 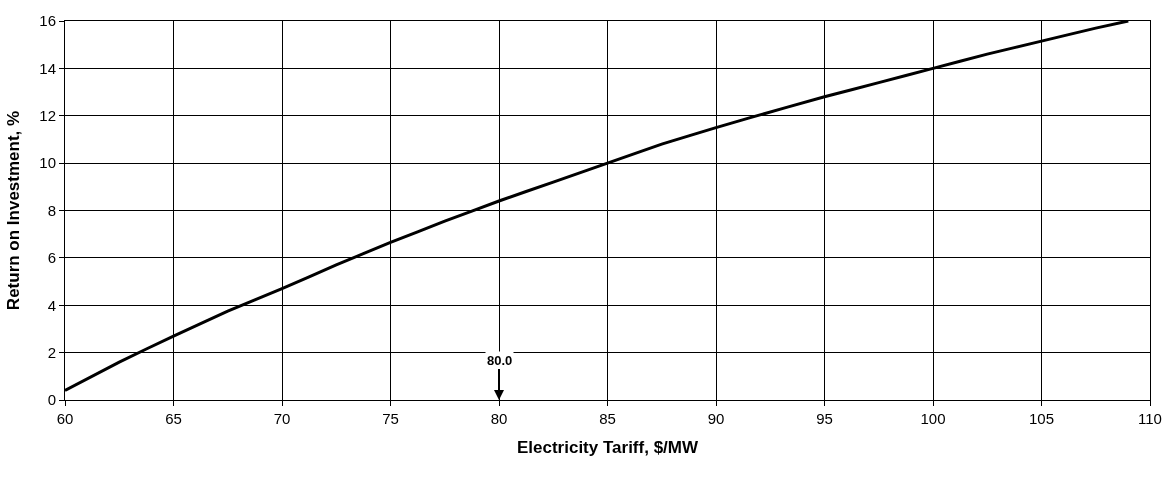 I want to click on y-tick-label: 16, so click(x=47, y=21).